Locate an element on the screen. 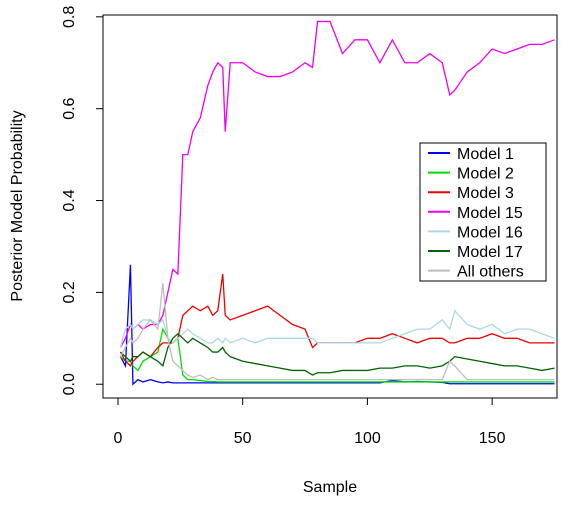 This screenshot has width=568, height=506. legend-label: Model 17 is located at coordinates (490, 252).